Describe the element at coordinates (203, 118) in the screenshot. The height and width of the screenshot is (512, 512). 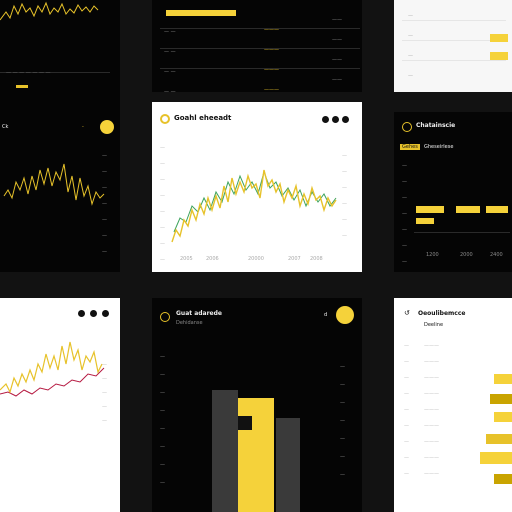
I see `card-title: Goahl eheeadt` at that location.